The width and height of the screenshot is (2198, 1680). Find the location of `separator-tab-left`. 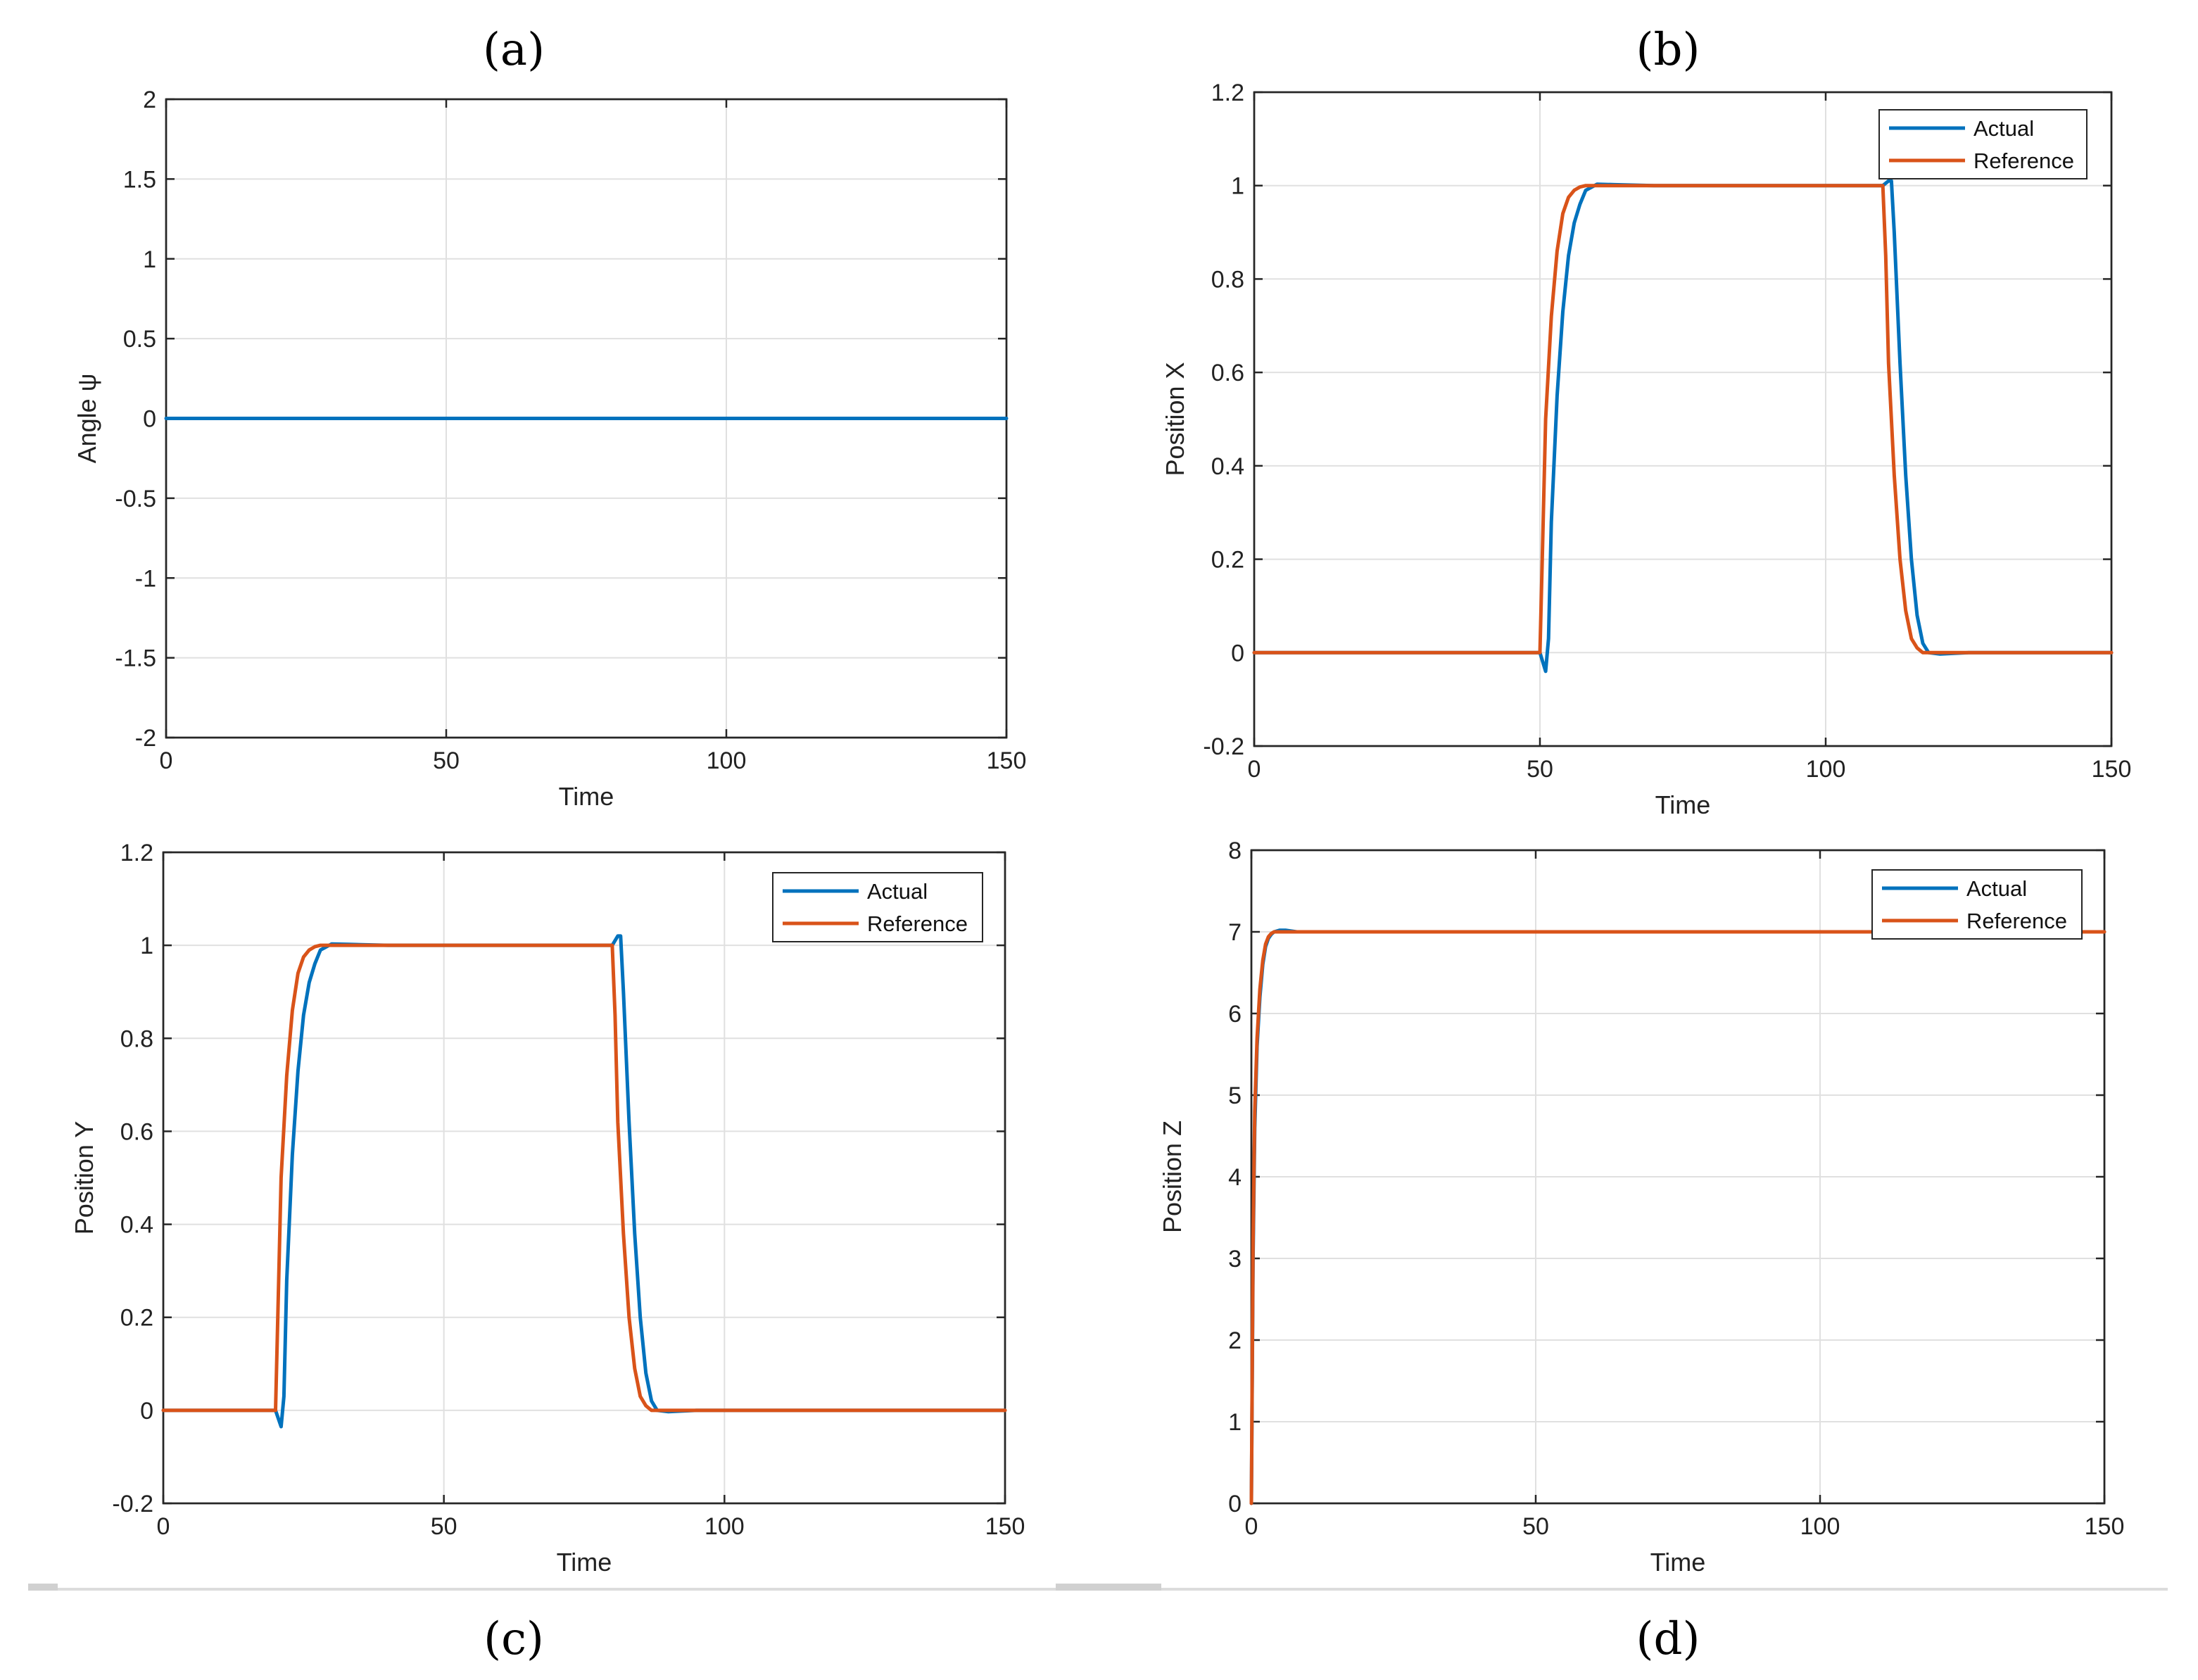

separator-tab-left is located at coordinates (43, 1588).